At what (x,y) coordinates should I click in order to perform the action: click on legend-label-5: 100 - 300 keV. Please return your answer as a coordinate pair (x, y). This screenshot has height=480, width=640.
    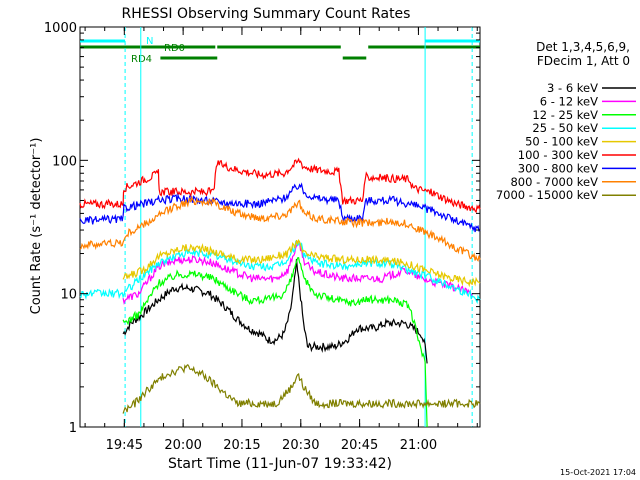
    Looking at the image, I should click on (558, 155).